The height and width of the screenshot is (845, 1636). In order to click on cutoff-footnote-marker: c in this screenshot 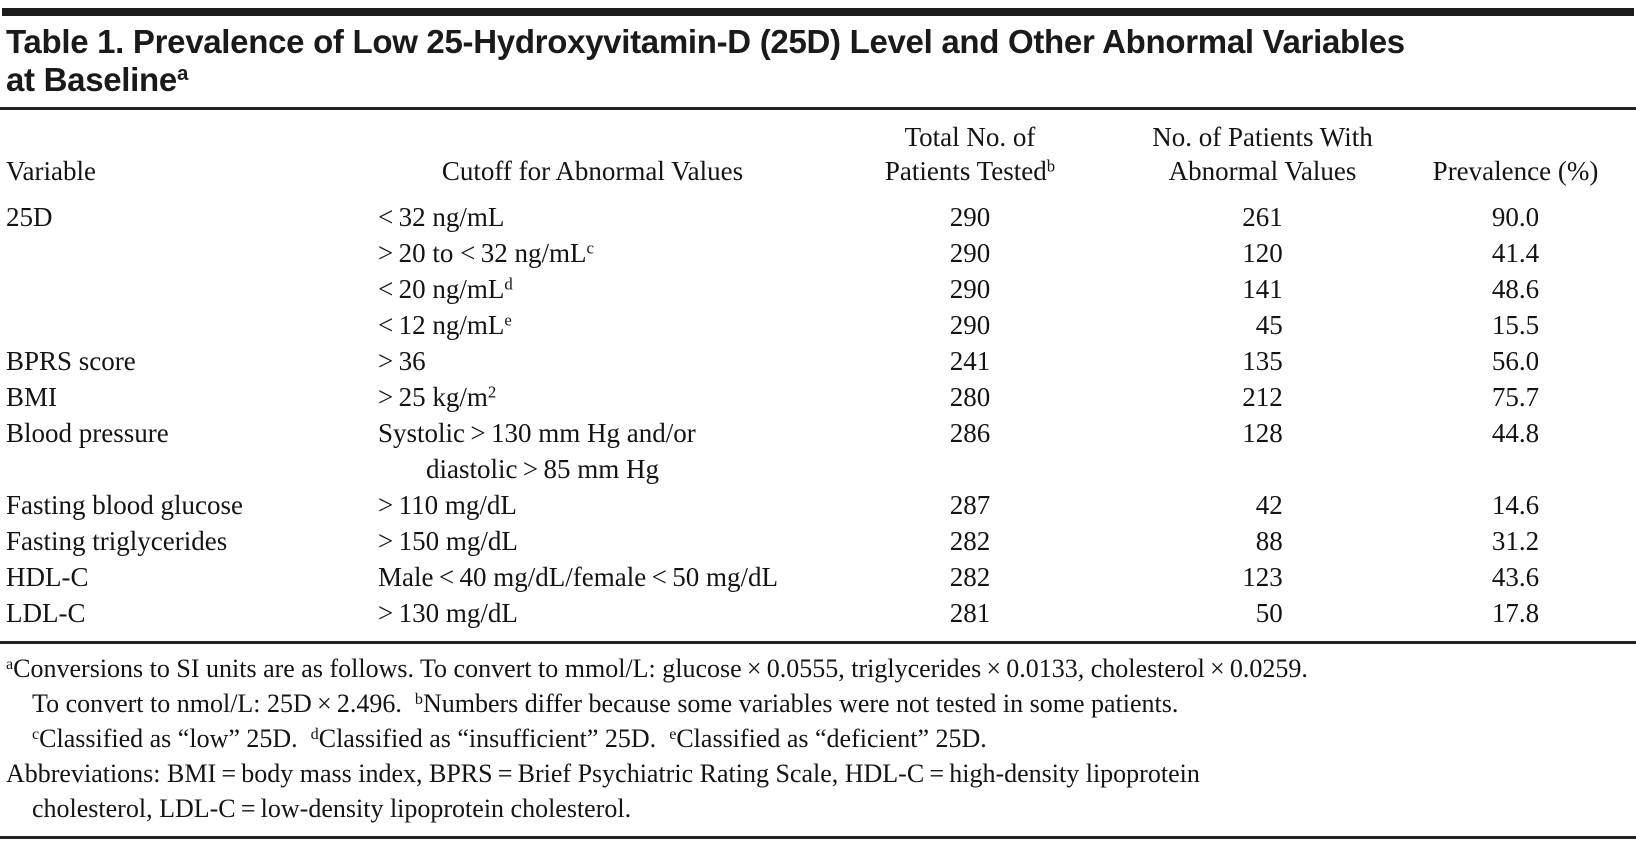, I will do `click(590, 248)`.